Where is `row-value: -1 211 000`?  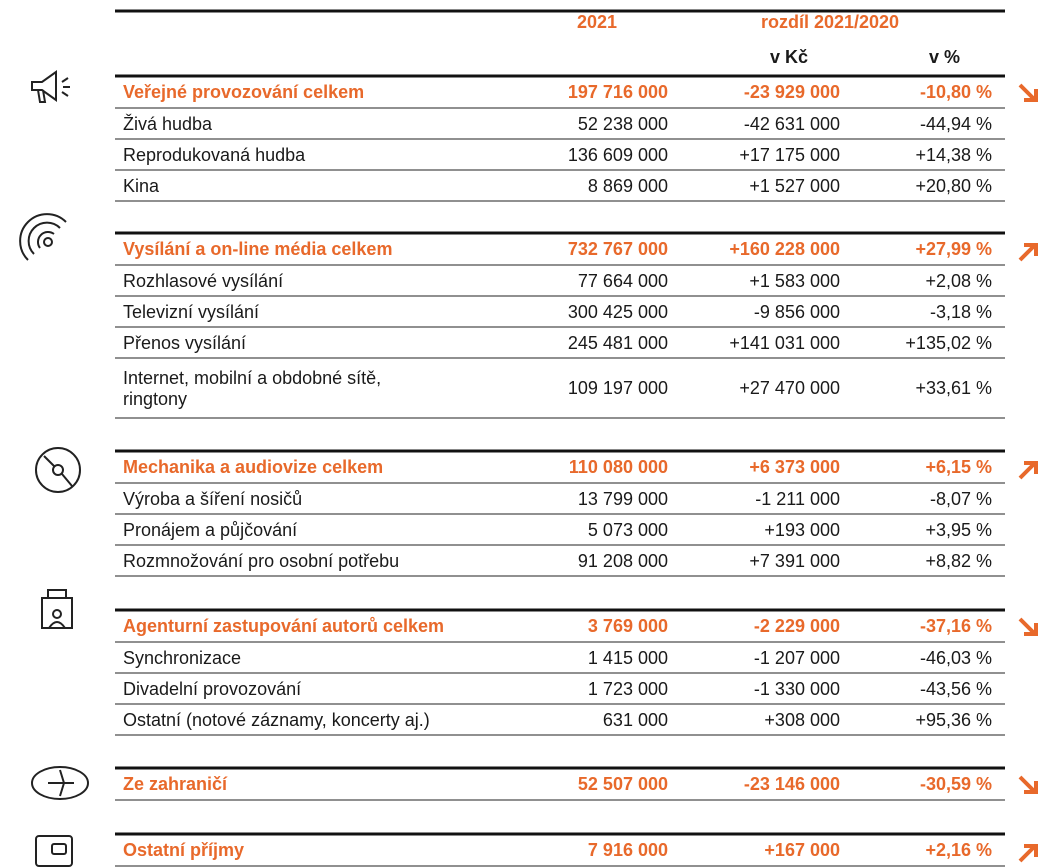
row-value: -1 211 000 is located at coordinates (797, 498).